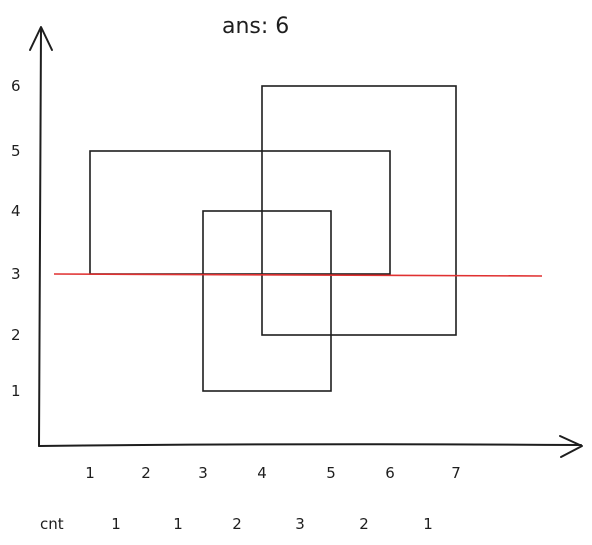  I want to click on y-tick-label: 3, so click(16, 274).